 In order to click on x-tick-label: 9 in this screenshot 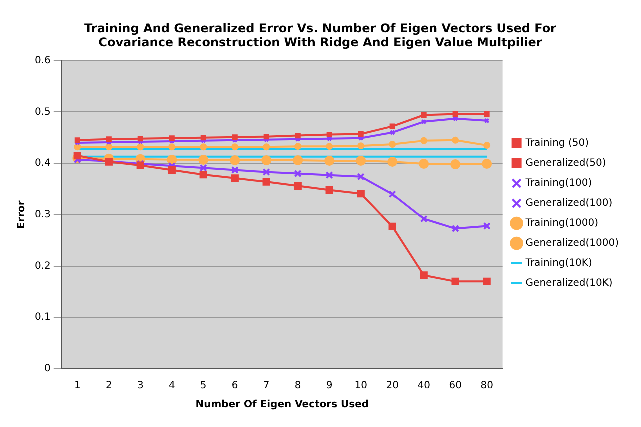, I will do `click(329, 386)`.